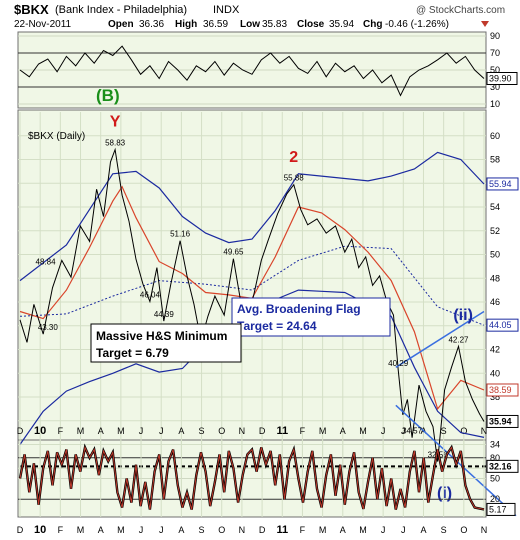 The width and height of the screenshot is (520, 540). What do you see at coordinates (115, 143) in the screenshot?
I see `price-annotation-label: 58.83` at bounding box center [115, 143].